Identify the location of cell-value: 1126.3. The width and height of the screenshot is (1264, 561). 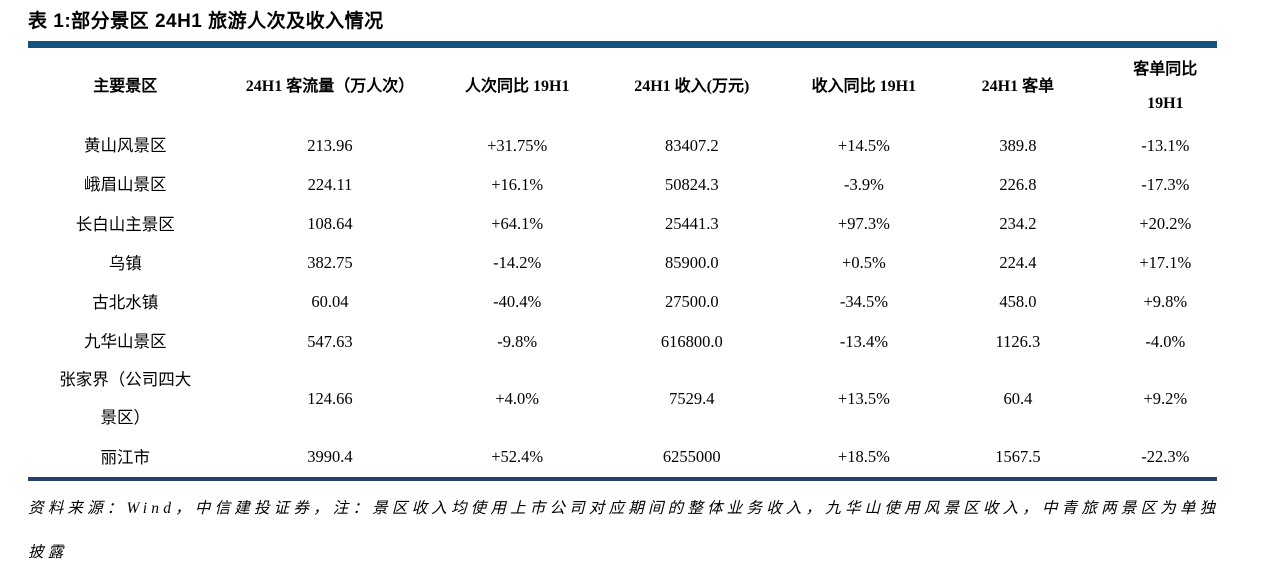
(1017, 341).